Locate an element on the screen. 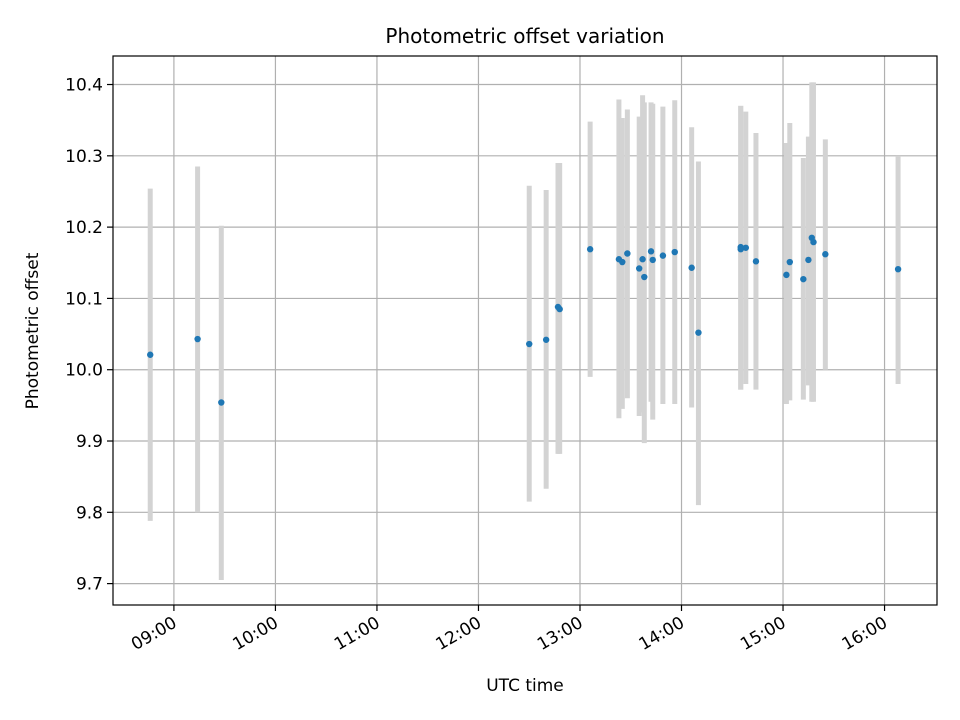  y-tick-label: 10.4 is located at coordinates (84, 86).